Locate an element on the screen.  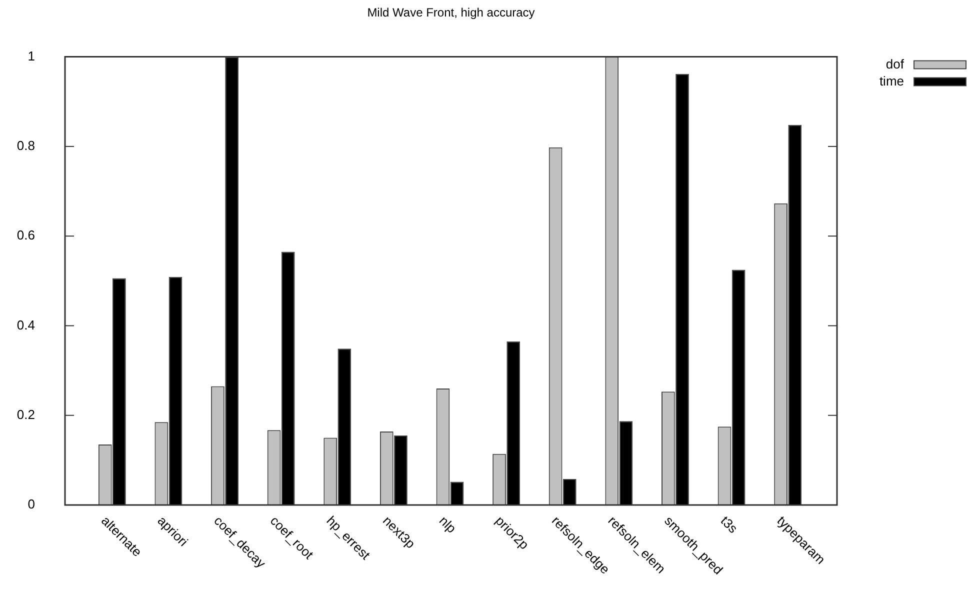
y-tick-label: 0 is located at coordinates (31, 504).